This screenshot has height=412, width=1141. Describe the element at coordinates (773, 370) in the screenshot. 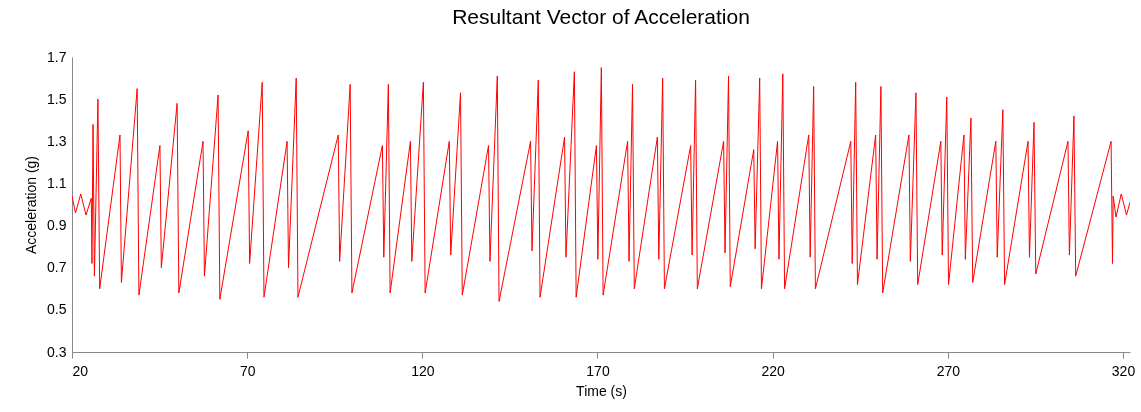

I see `x-tick-label: 220` at that location.